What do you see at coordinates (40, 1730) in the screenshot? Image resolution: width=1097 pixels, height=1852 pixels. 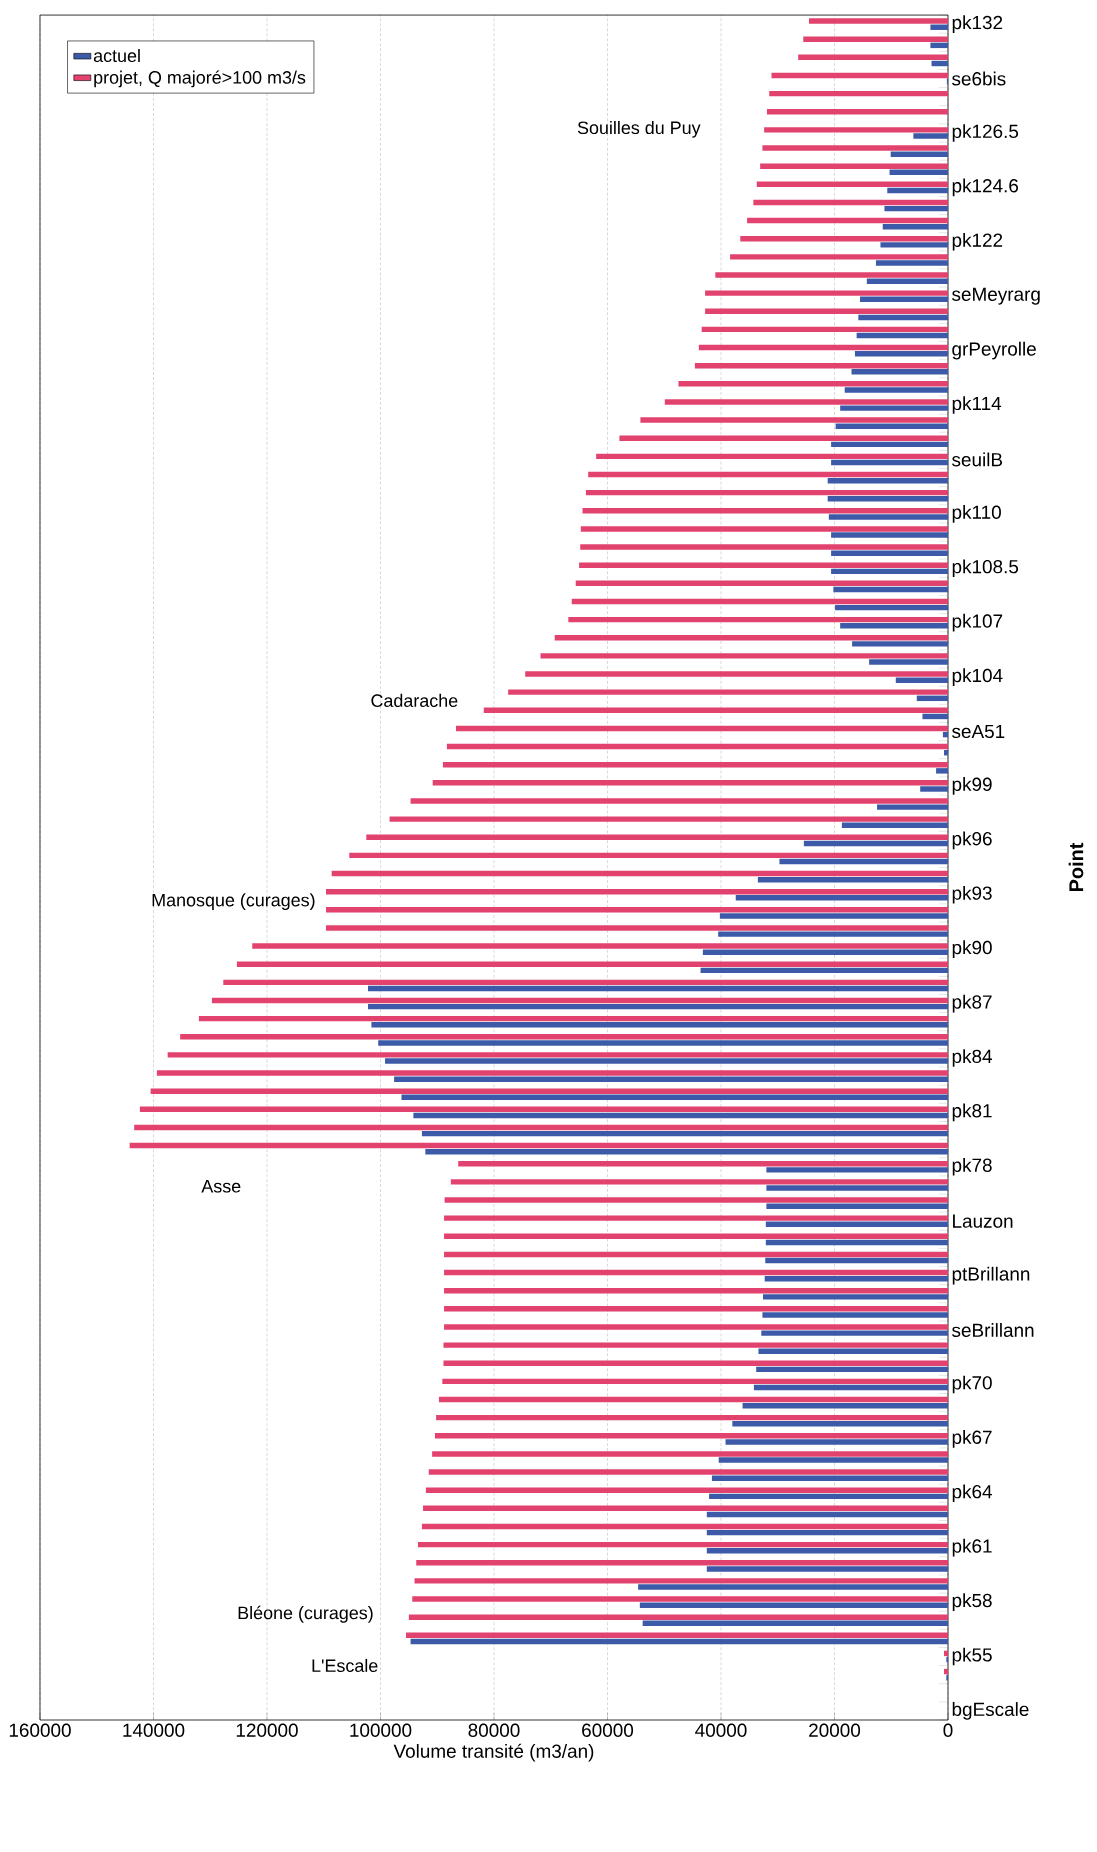 I see `x-tick-label: 160000` at bounding box center [40, 1730].